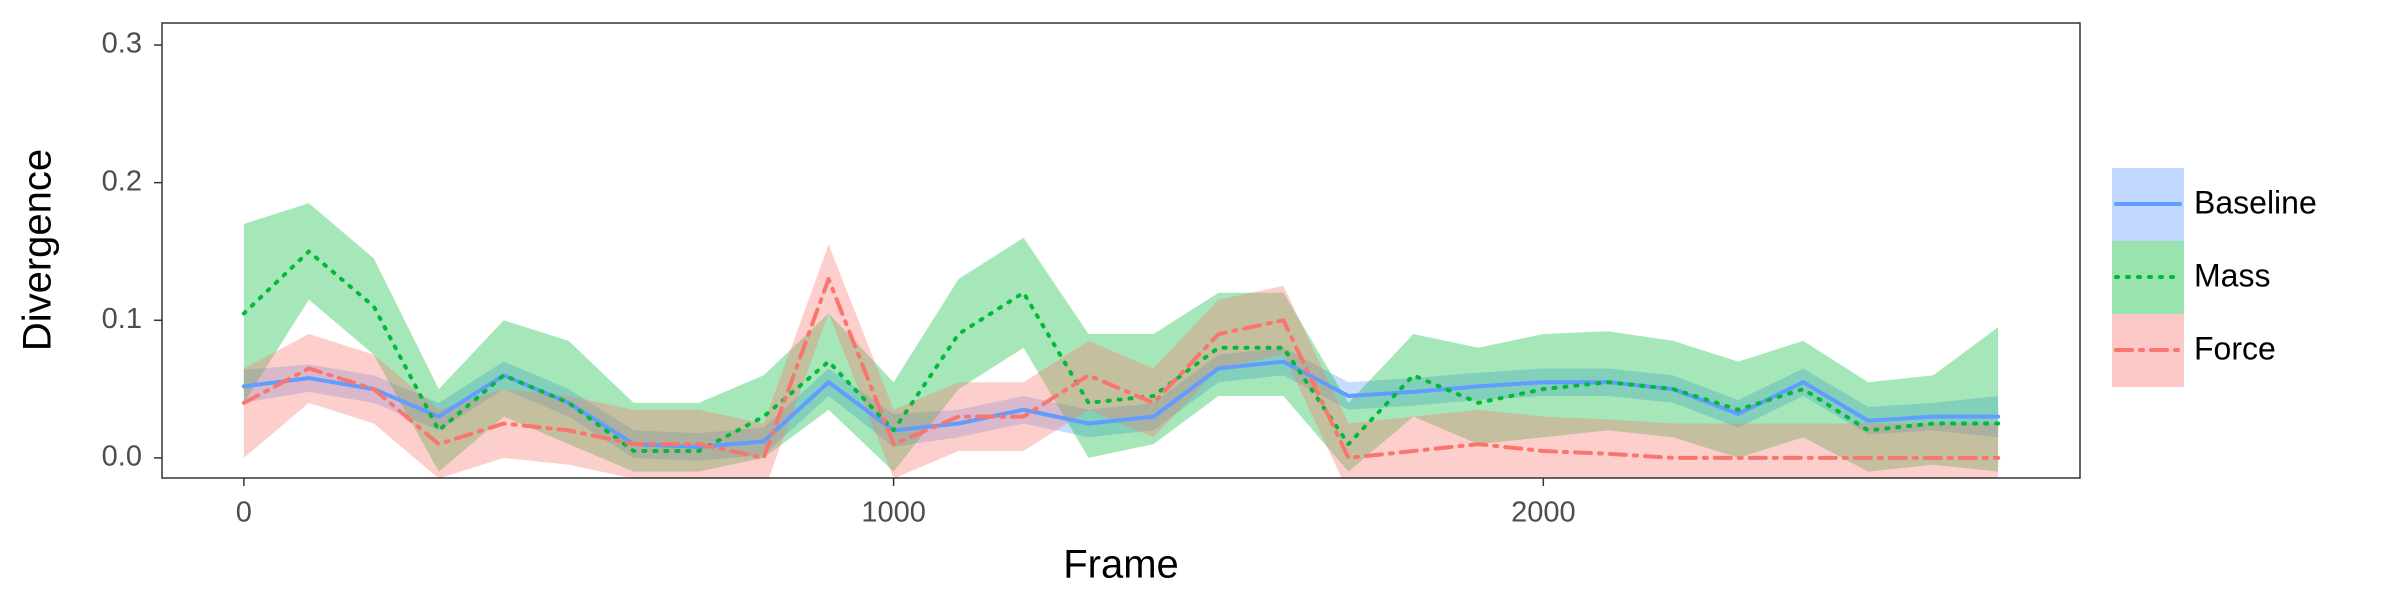  Describe the element at coordinates (893, 513) in the screenshot. I see `x-tick-label: 1000` at that location.